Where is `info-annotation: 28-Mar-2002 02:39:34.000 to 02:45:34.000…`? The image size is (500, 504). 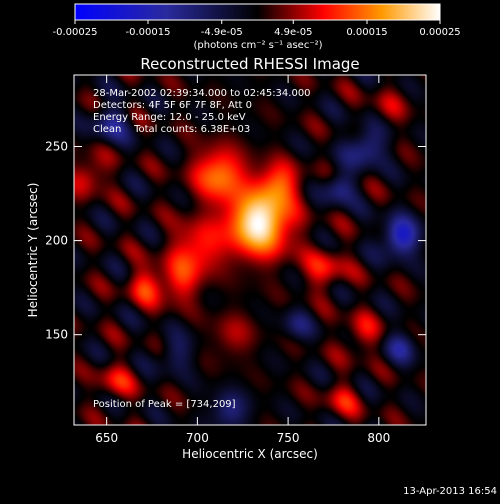 info-annotation: 28-Mar-2002 02:39:34.000 to 02:45:34.000… is located at coordinates (202, 111).